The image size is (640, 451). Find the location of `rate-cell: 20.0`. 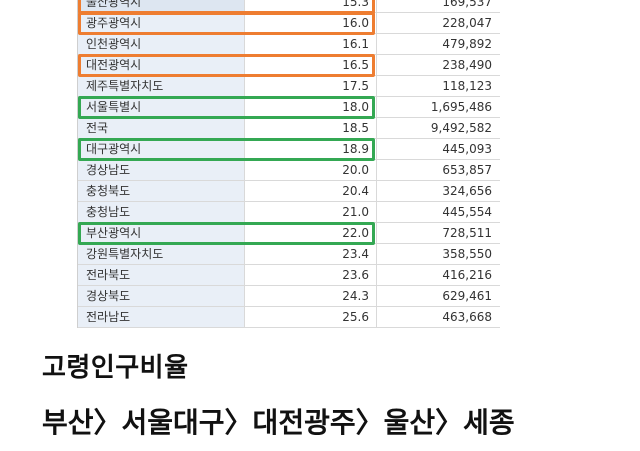

rate-cell: 20.0 is located at coordinates (311, 170).